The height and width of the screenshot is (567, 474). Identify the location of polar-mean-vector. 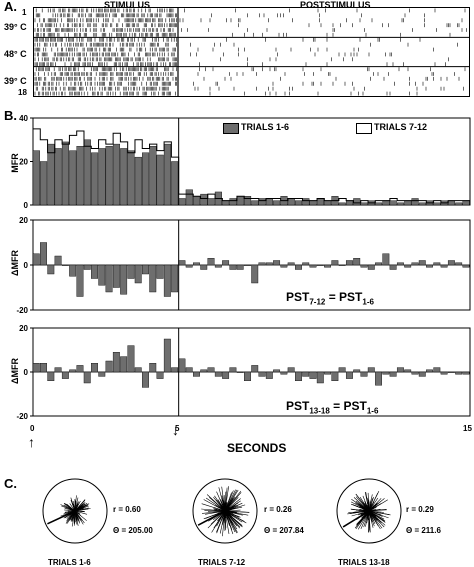
(61, 517).